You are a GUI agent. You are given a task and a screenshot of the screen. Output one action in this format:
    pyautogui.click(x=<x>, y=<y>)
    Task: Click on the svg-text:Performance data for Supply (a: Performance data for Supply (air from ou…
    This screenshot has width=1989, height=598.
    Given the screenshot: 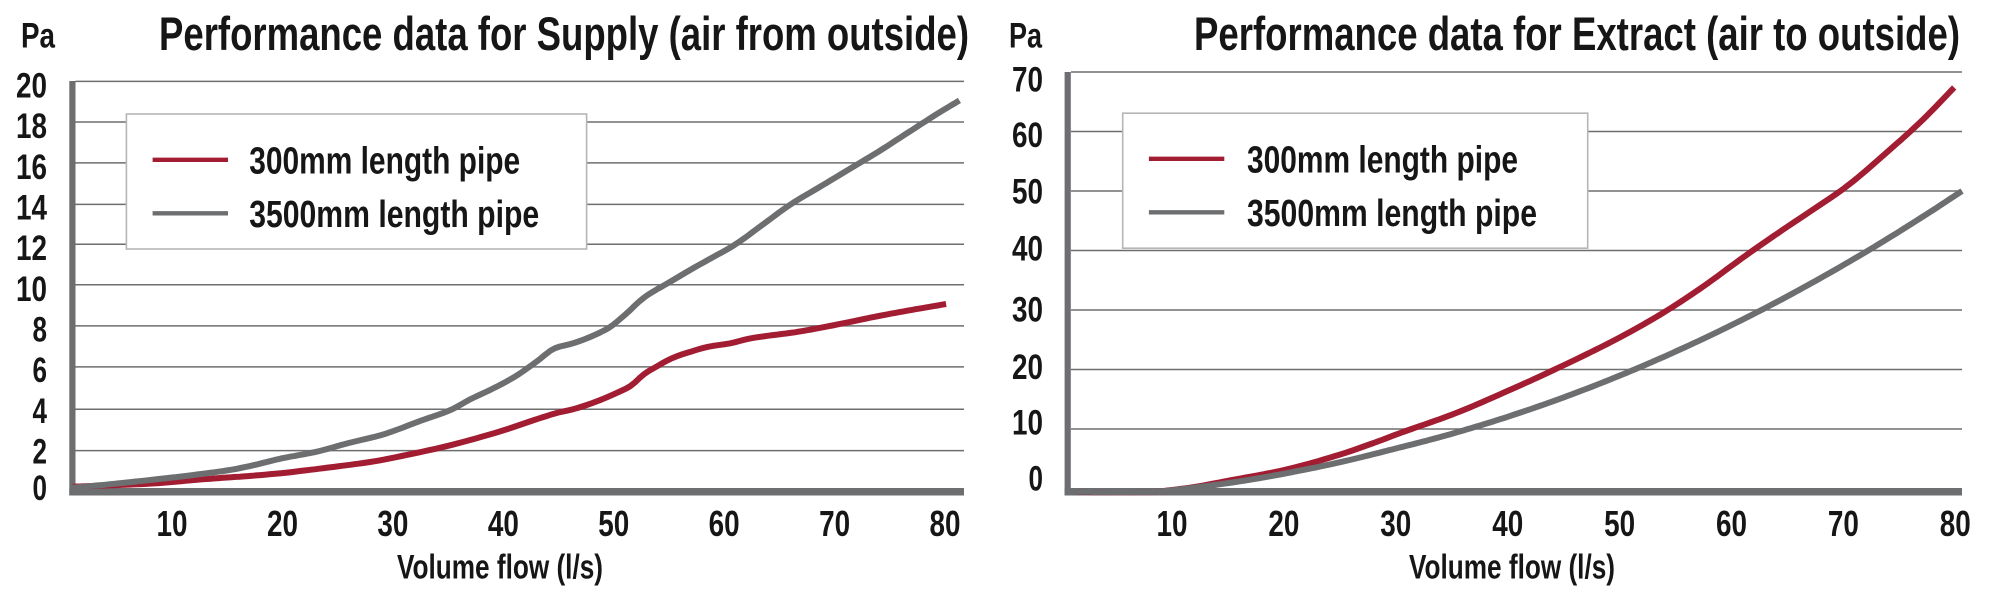 What is the action you would take?
    pyautogui.click(x=564, y=33)
    